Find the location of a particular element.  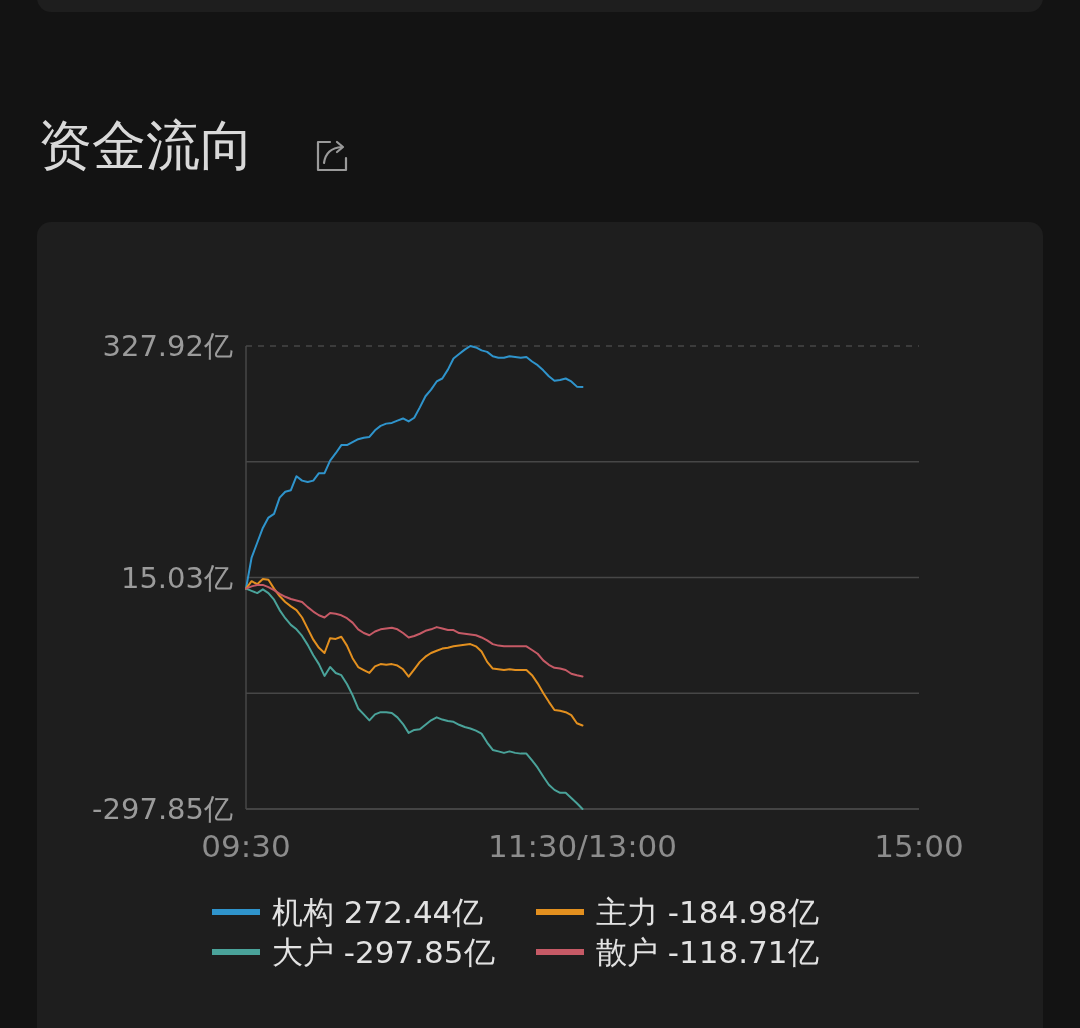

x-tick-label: 11:30/13:00 is located at coordinates (582, 846).